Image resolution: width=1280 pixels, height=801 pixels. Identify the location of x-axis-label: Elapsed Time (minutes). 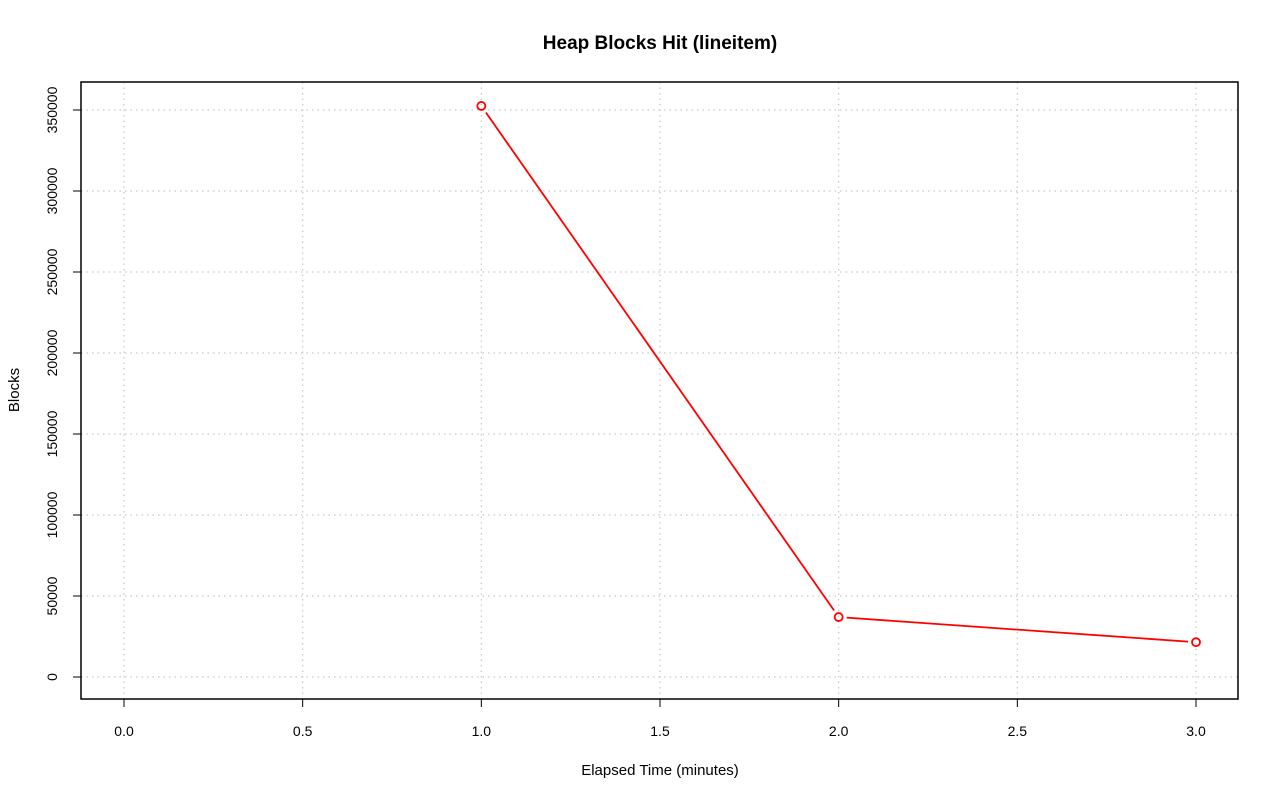
(660, 770).